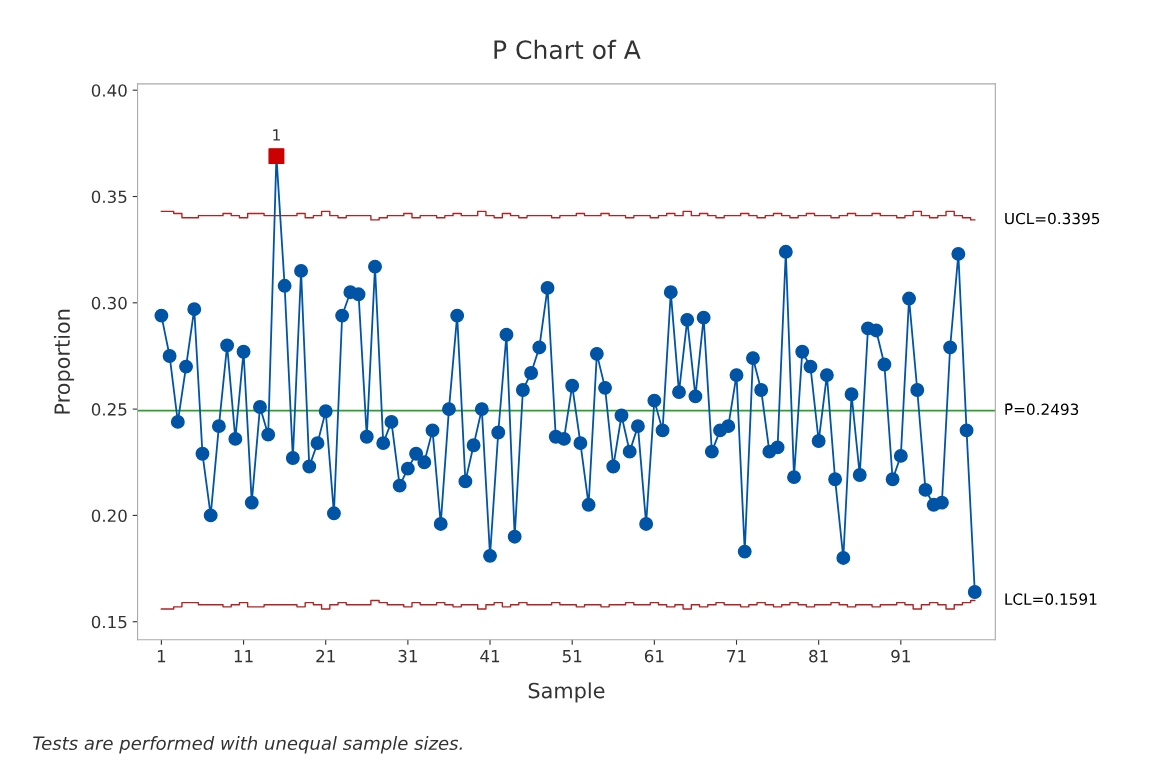 This screenshot has height=769, width=1156. What do you see at coordinates (900, 656) in the screenshot?
I see `x-tick-label: 91` at bounding box center [900, 656].